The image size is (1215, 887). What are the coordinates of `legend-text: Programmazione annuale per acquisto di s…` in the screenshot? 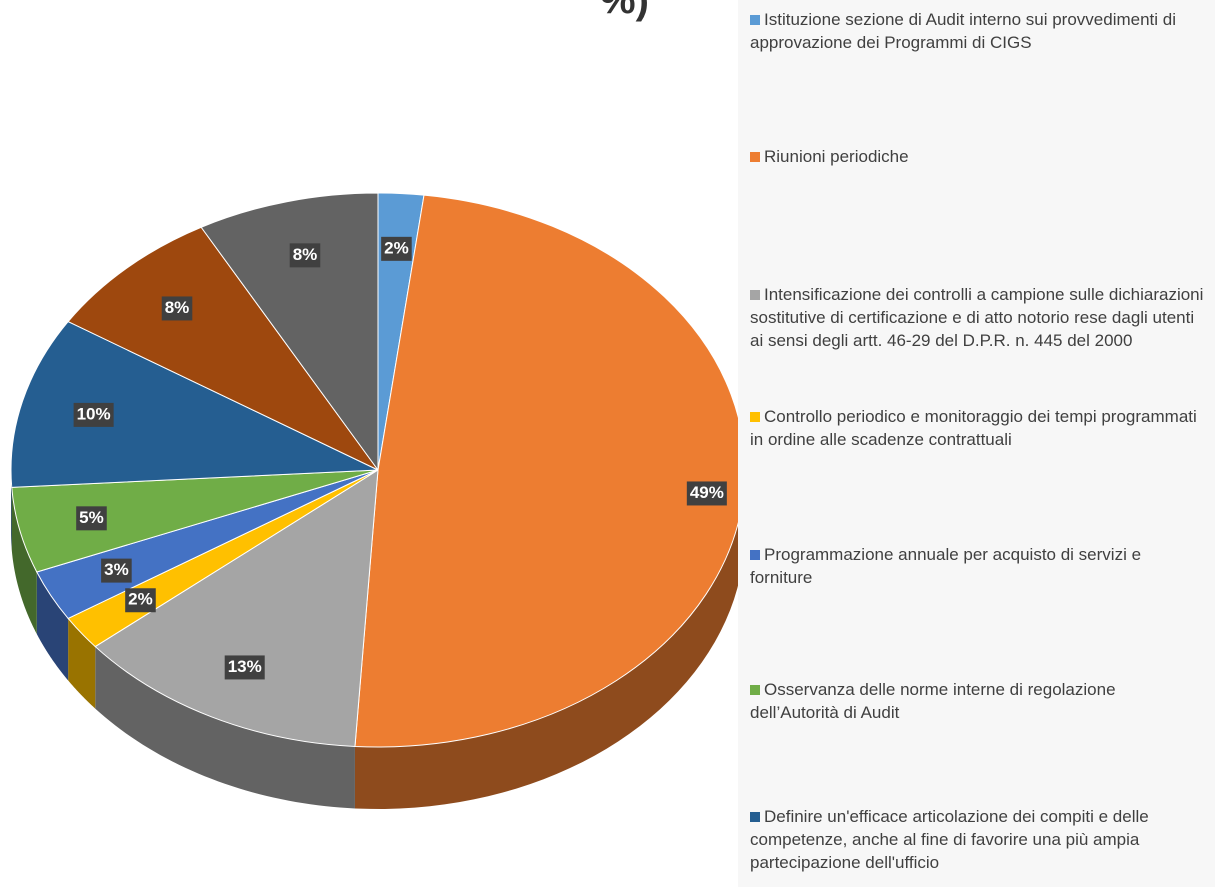 It's located at (946, 566).